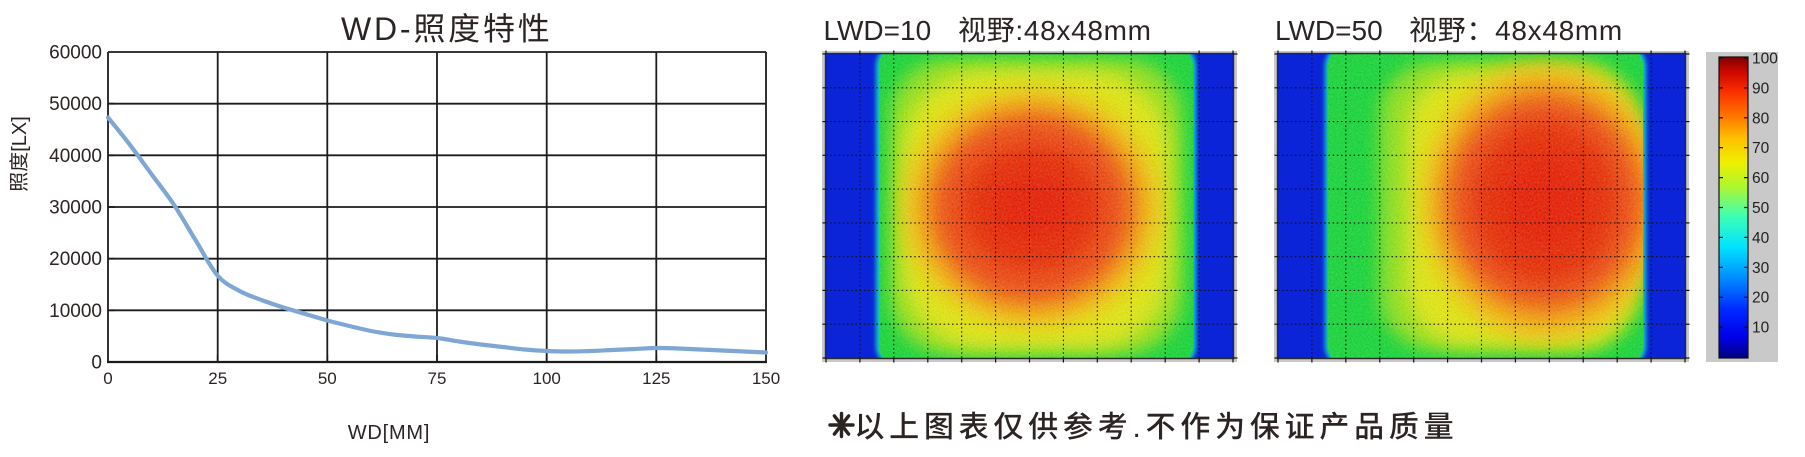 This screenshot has height=457, width=1805. I want to click on svg-text: 48x48mm, so click(1559, 30).